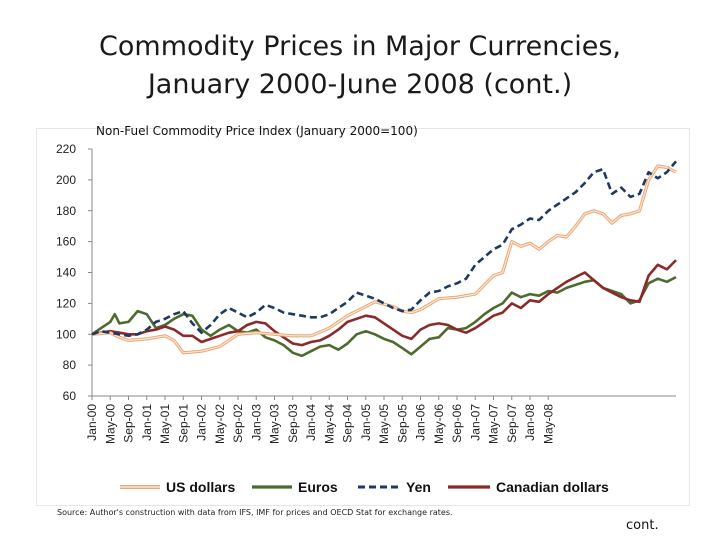 The height and width of the screenshot is (540, 720). What do you see at coordinates (402, 423) in the screenshot?
I see `x-tick-label: Sep-05` at bounding box center [402, 423].